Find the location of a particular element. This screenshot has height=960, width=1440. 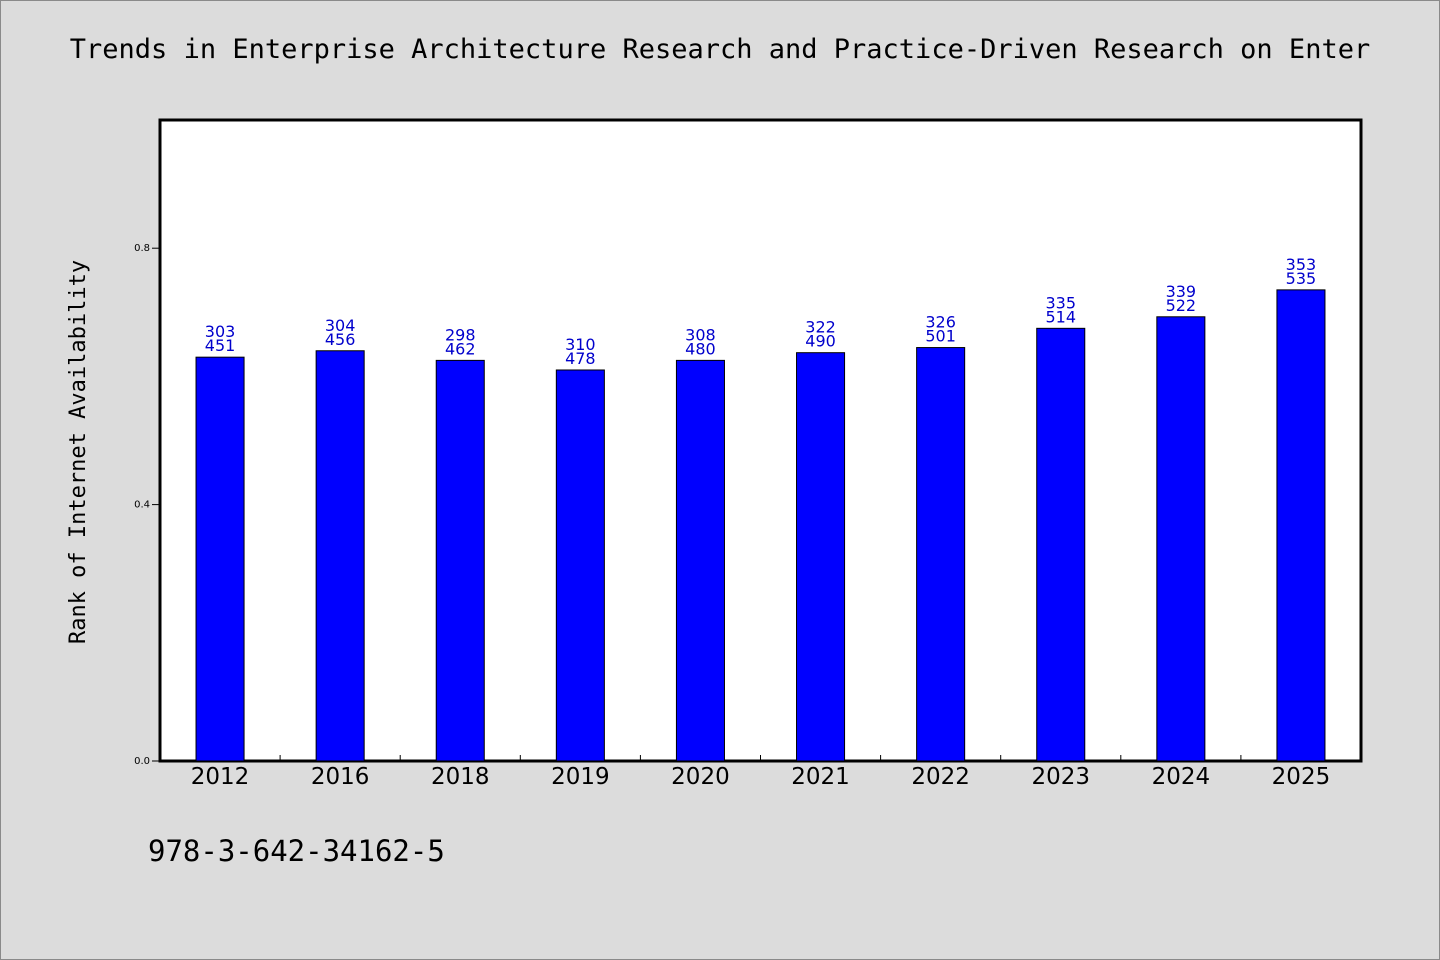

data-label-bottom-2023: 514 is located at coordinates (1060, 316).